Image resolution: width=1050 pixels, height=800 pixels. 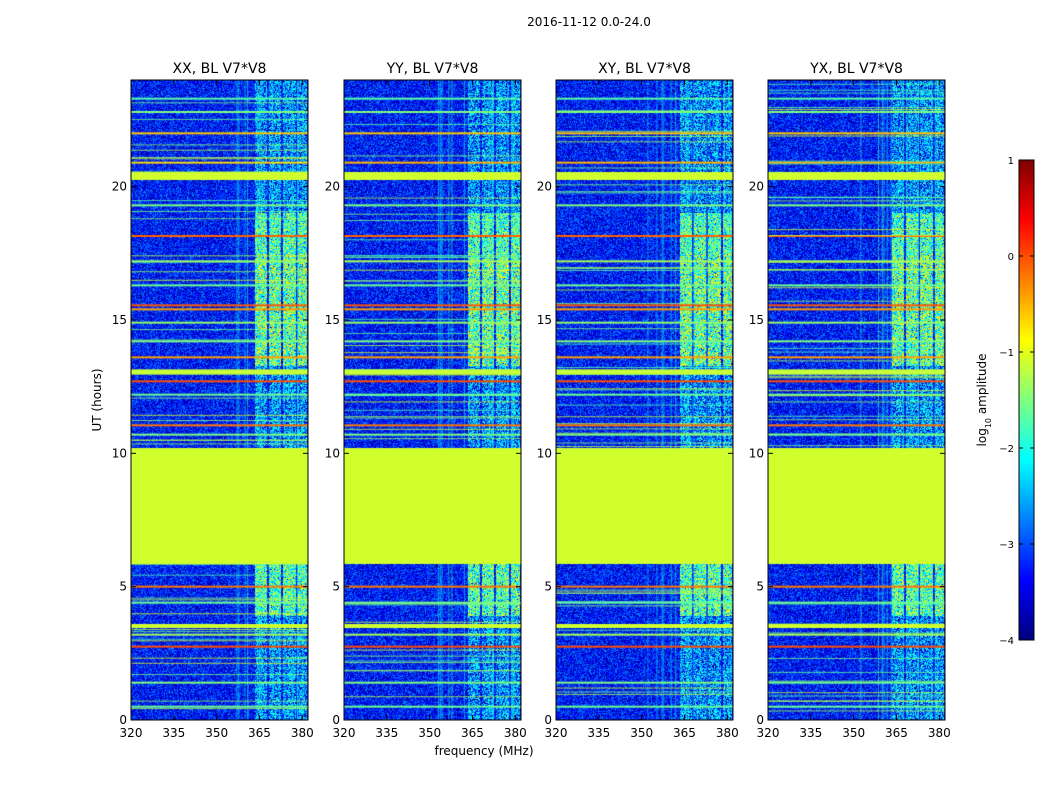 What do you see at coordinates (1006, 353) in the screenshot?
I see `colorbar-tick-label: −1` at bounding box center [1006, 353].